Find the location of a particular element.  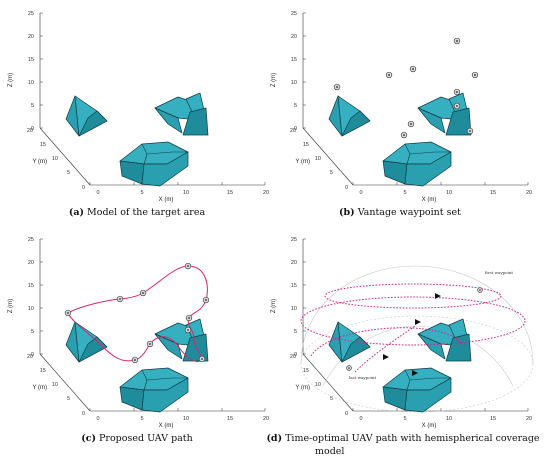

vantage-waypoints is located at coordinates (406, 88).